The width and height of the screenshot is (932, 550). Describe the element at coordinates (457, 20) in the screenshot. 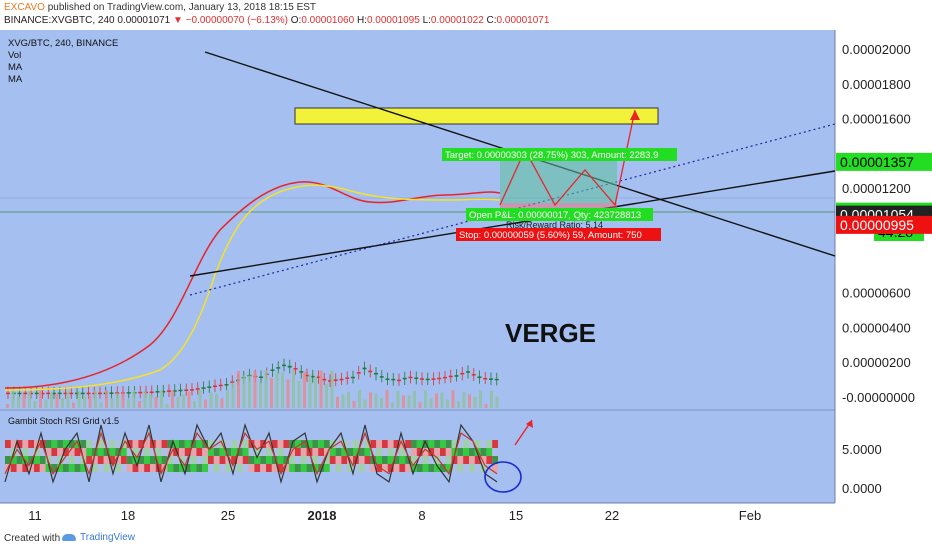

I see `low-value: 0.00001022` at that location.